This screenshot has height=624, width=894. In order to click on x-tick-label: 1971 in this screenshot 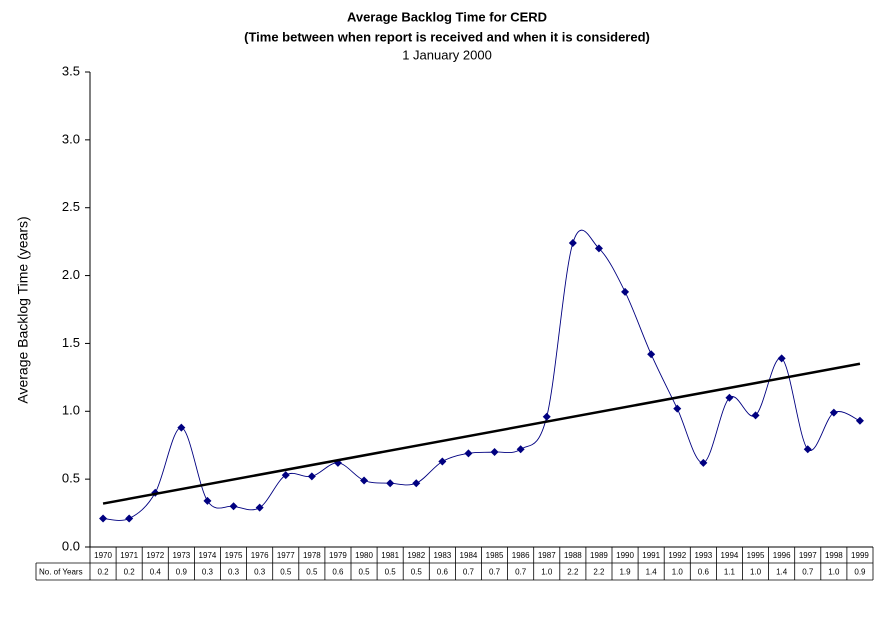, I will do `click(129, 555)`.